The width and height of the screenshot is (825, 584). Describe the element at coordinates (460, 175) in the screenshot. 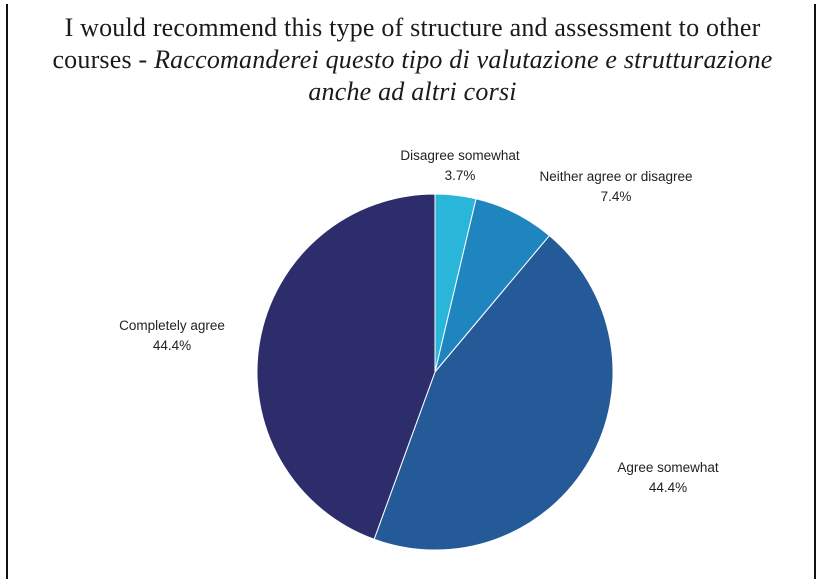

I see `slice-value-label: 3.7%` at that location.